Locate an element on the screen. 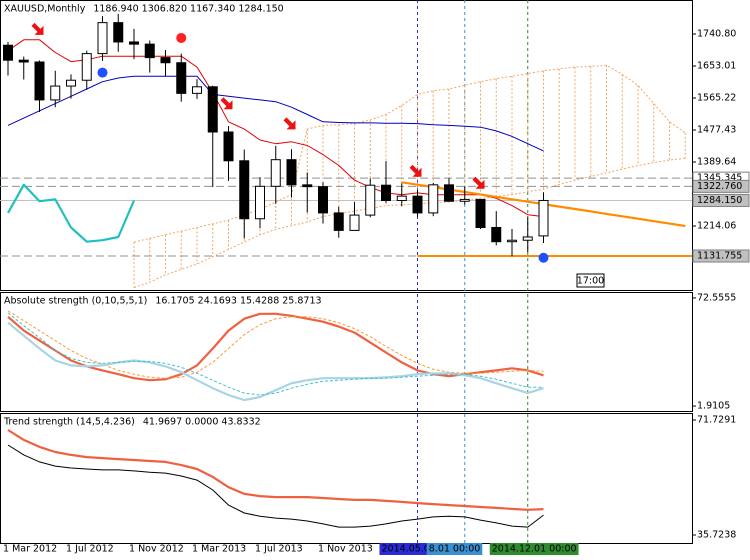  panel-title: Trend strength (14,5,4.236) is located at coordinates (69, 422).